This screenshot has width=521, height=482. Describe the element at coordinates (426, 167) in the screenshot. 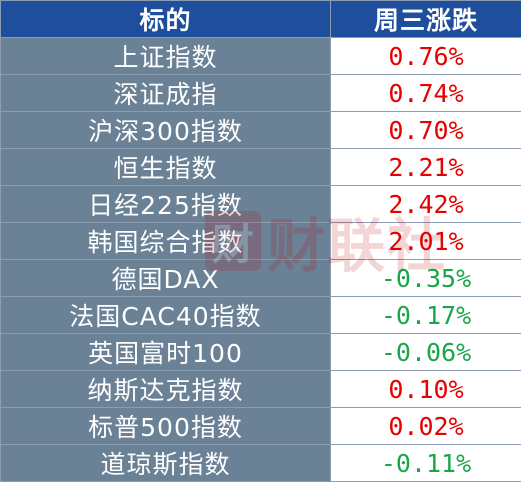

I see `change-value-cell: 2.21%` at that location.